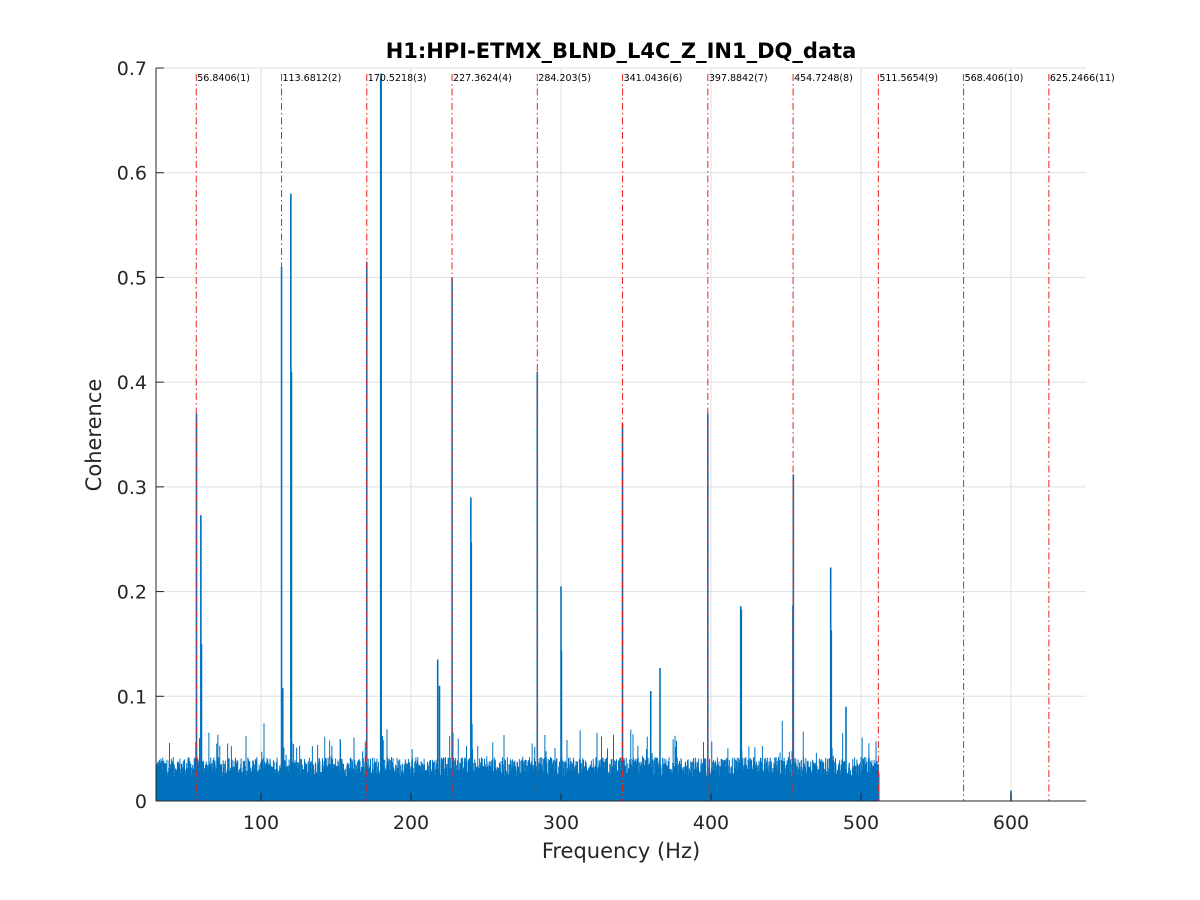 The image size is (1200, 900). I want to click on harmonic-label: 113.6812(2), so click(312, 78).